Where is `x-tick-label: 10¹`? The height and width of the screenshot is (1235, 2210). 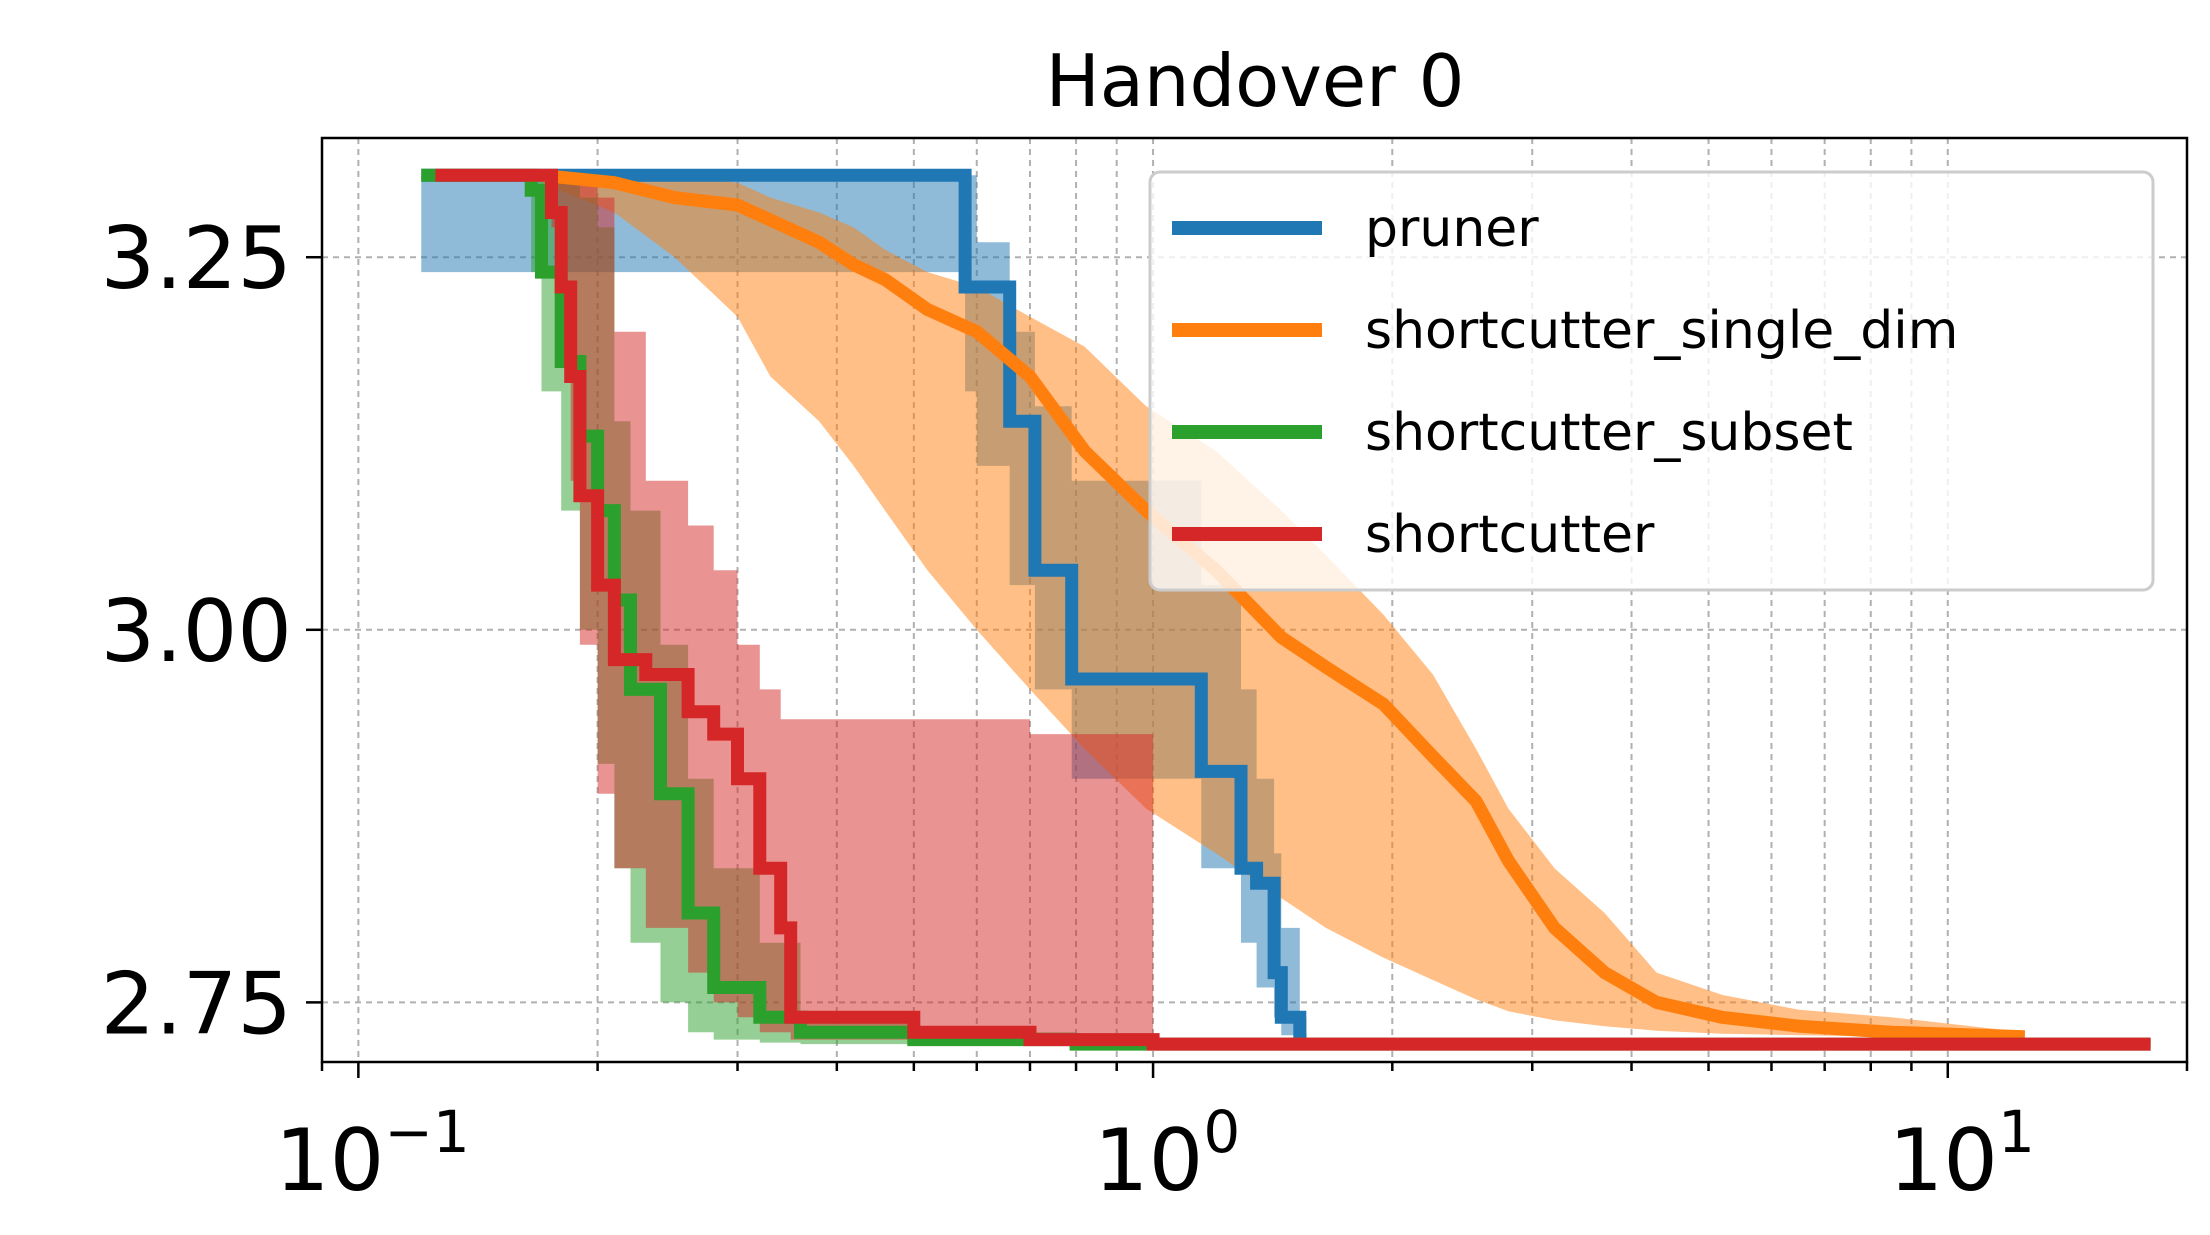 x-tick-label: 10¹ is located at coordinates (1962, 1154).